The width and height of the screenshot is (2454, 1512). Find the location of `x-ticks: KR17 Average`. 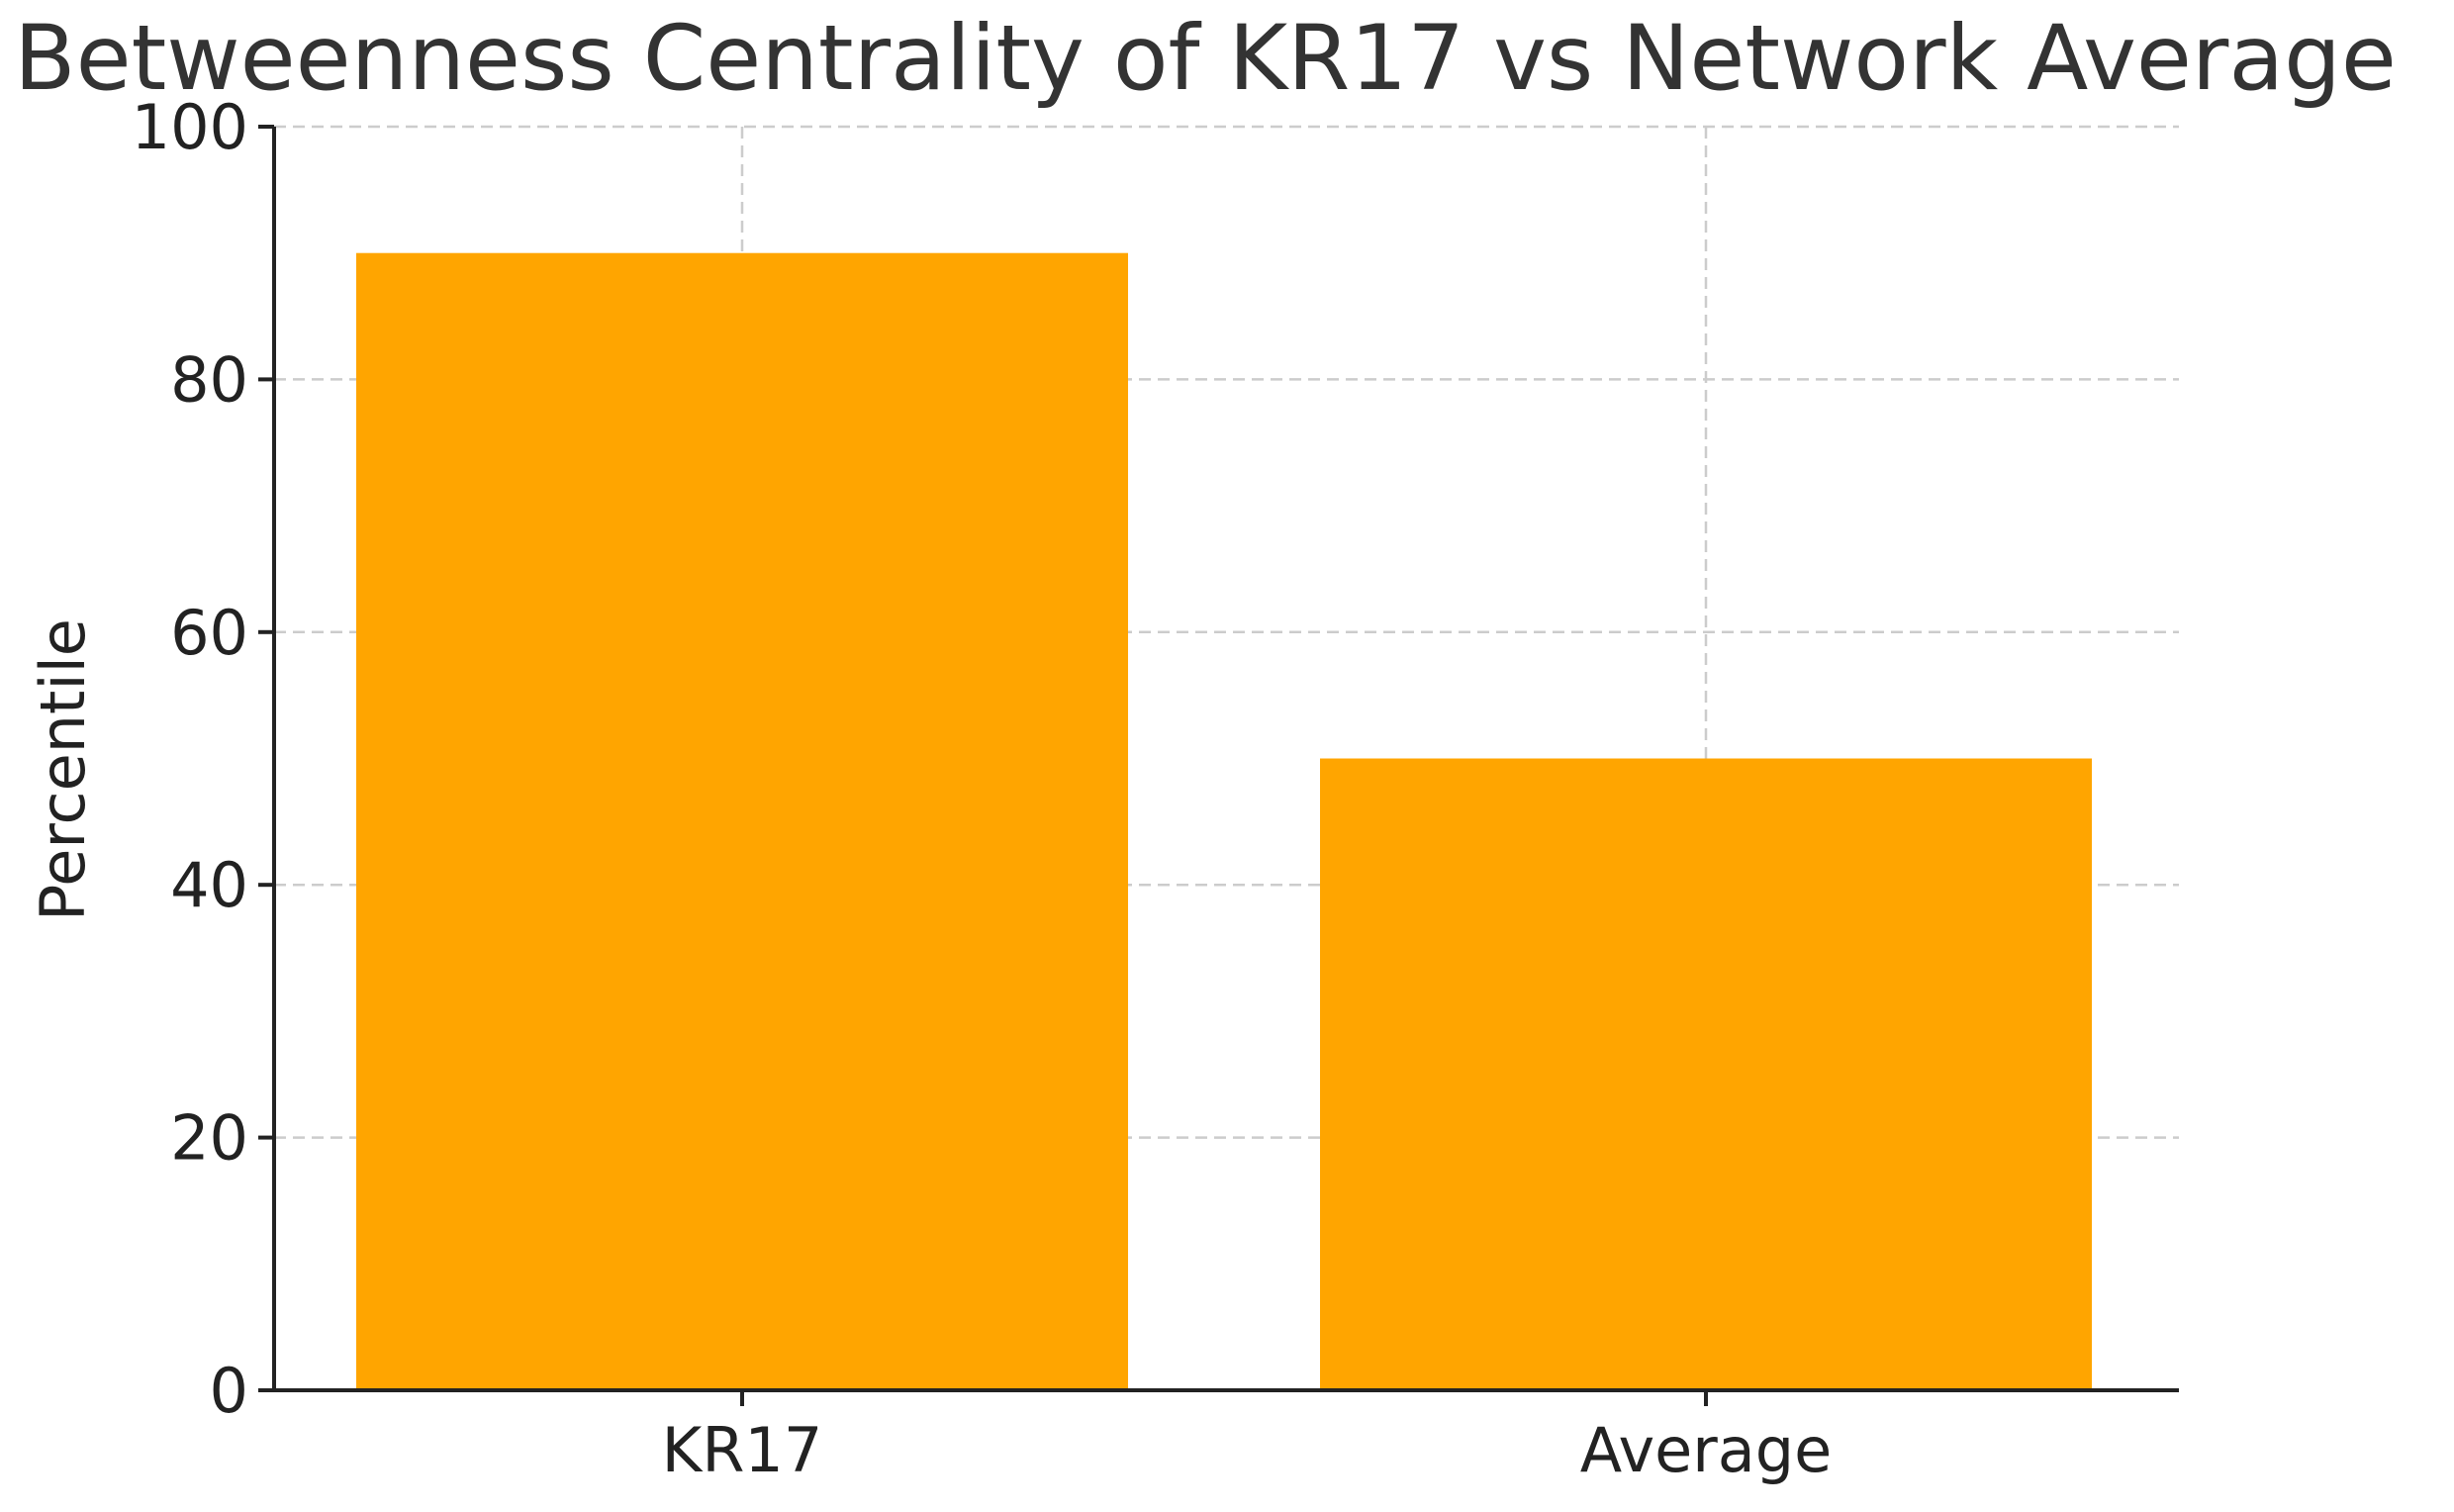

x-ticks: KR17 Average is located at coordinates (1247, 1438).